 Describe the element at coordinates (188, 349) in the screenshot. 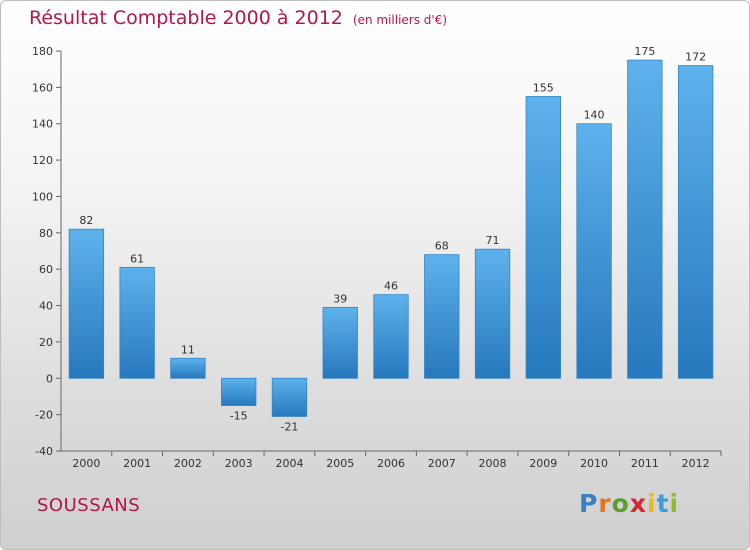

I see `data-label: 11` at that location.